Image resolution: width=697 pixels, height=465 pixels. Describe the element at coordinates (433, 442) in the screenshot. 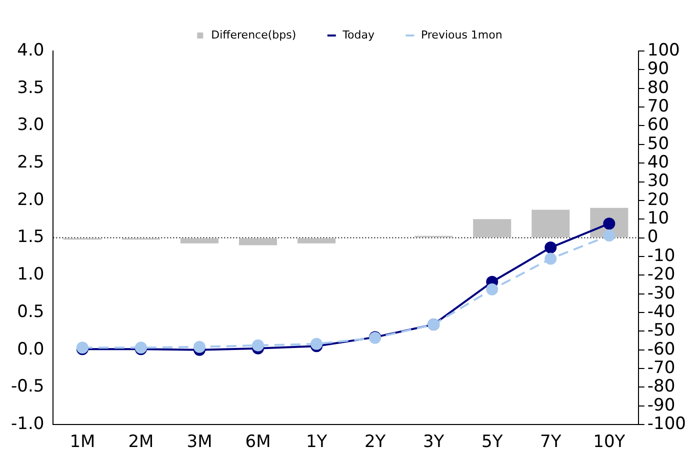

I see `x-tick-label: 3Y` at that location.